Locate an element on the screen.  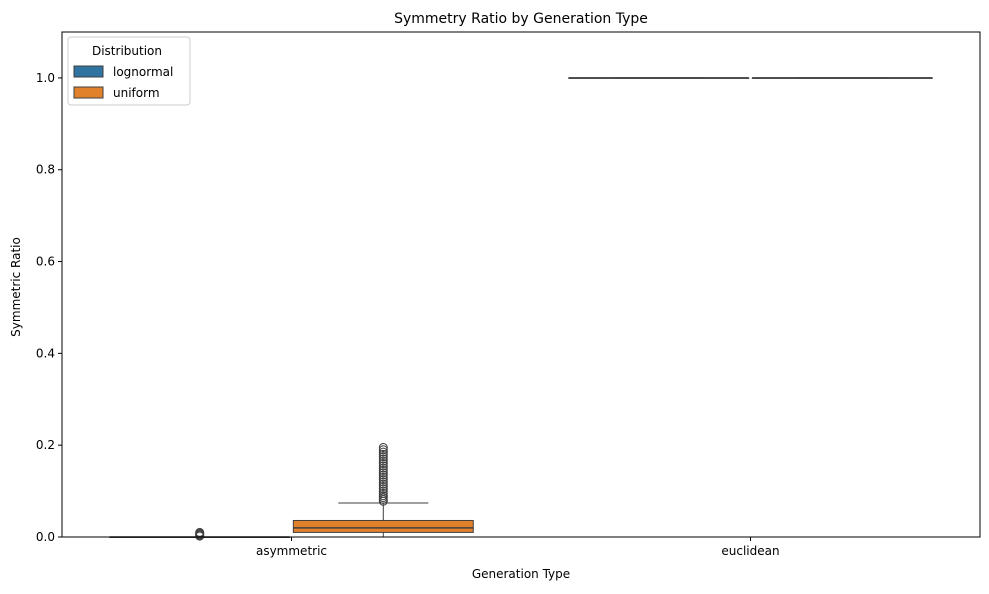
legend-label-lognormal: lognormal is located at coordinates (143, 72).